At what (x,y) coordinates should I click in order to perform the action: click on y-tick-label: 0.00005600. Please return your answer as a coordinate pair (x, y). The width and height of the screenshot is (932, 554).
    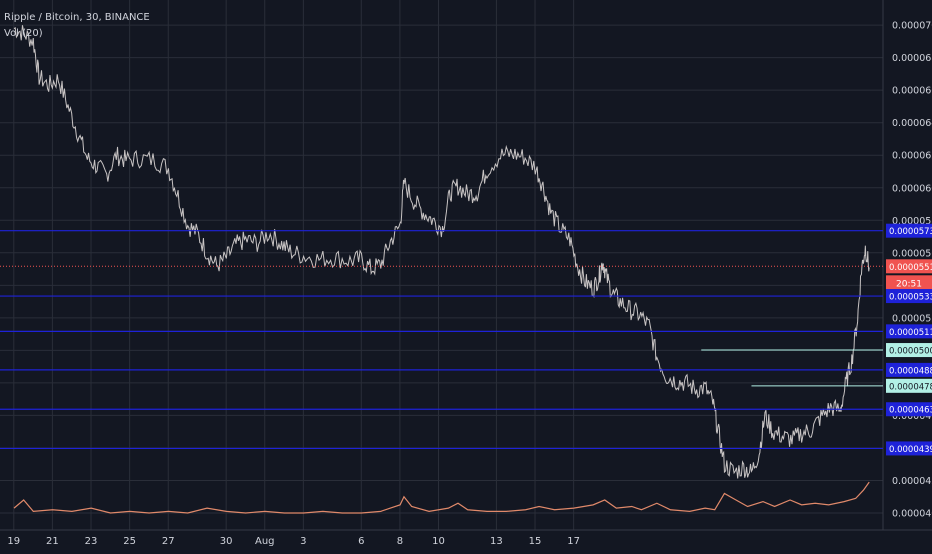
    Looking at the image, I should click on (912, 253).